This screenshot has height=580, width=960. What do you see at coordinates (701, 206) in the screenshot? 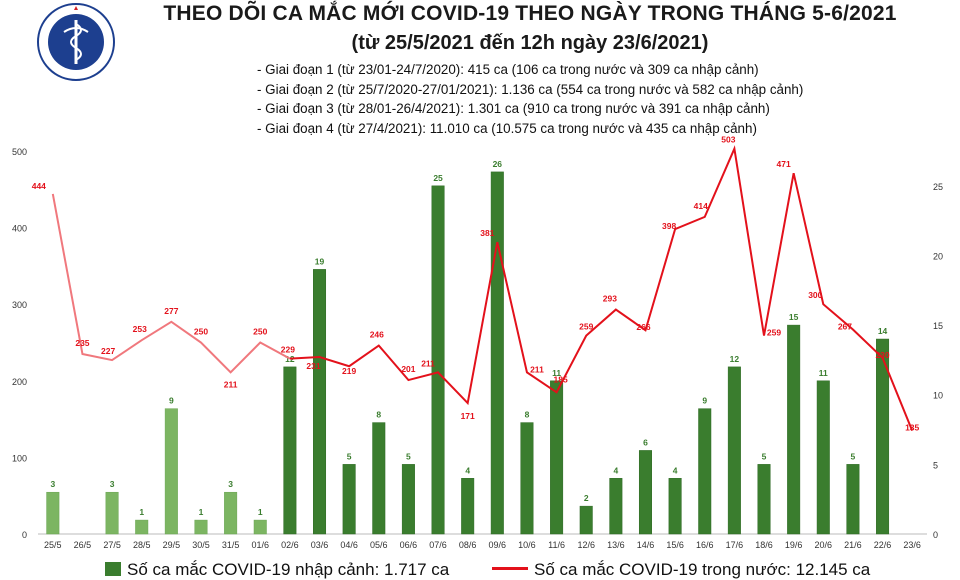
I see `line-value-label: 414` at bounding box center [701, 206].